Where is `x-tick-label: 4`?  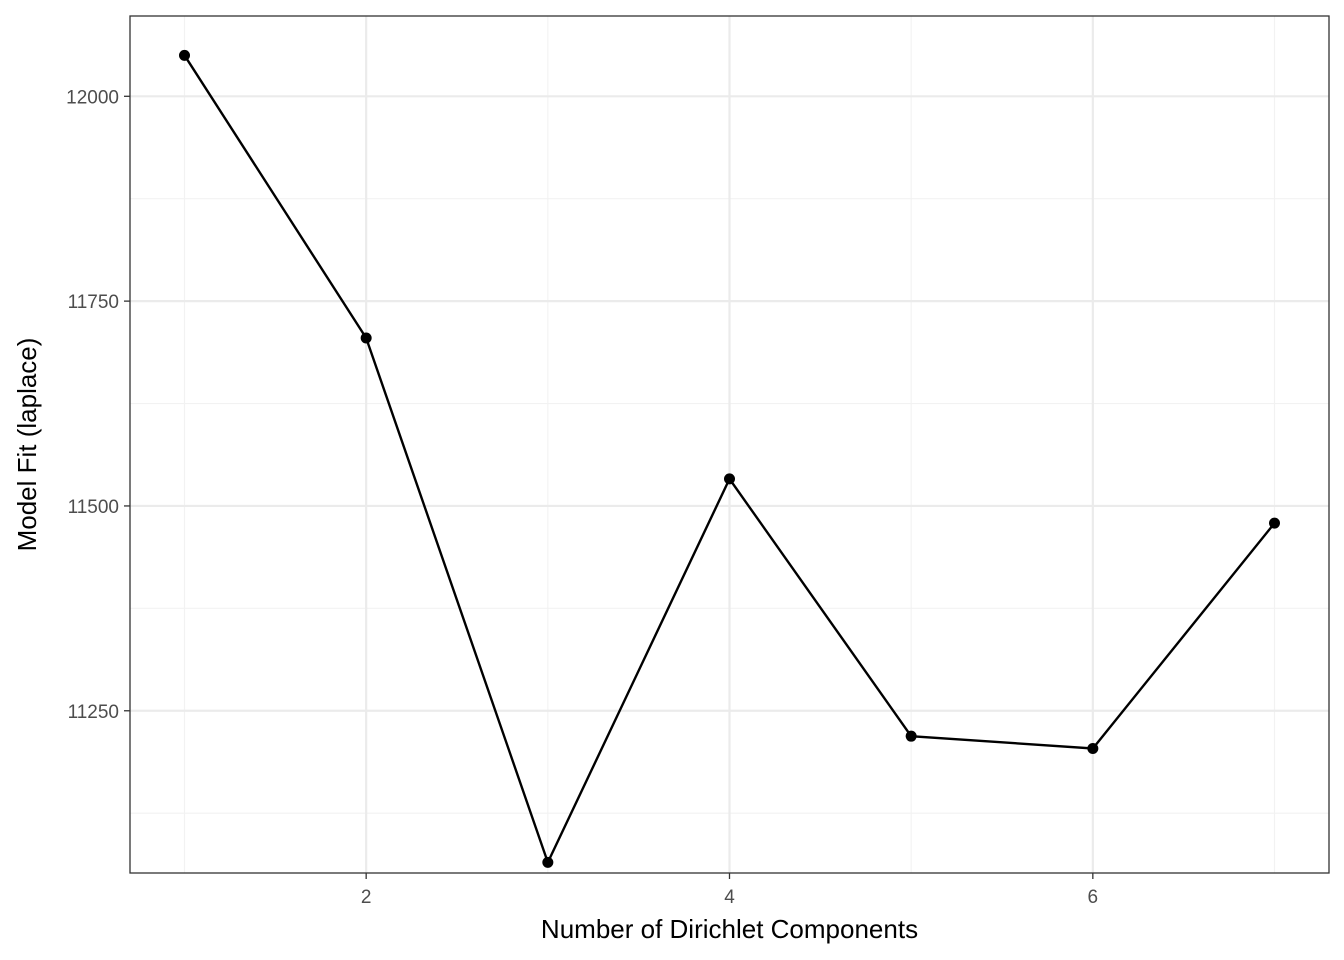 x-tick-label: 4 is located at coordinates (729, 897).